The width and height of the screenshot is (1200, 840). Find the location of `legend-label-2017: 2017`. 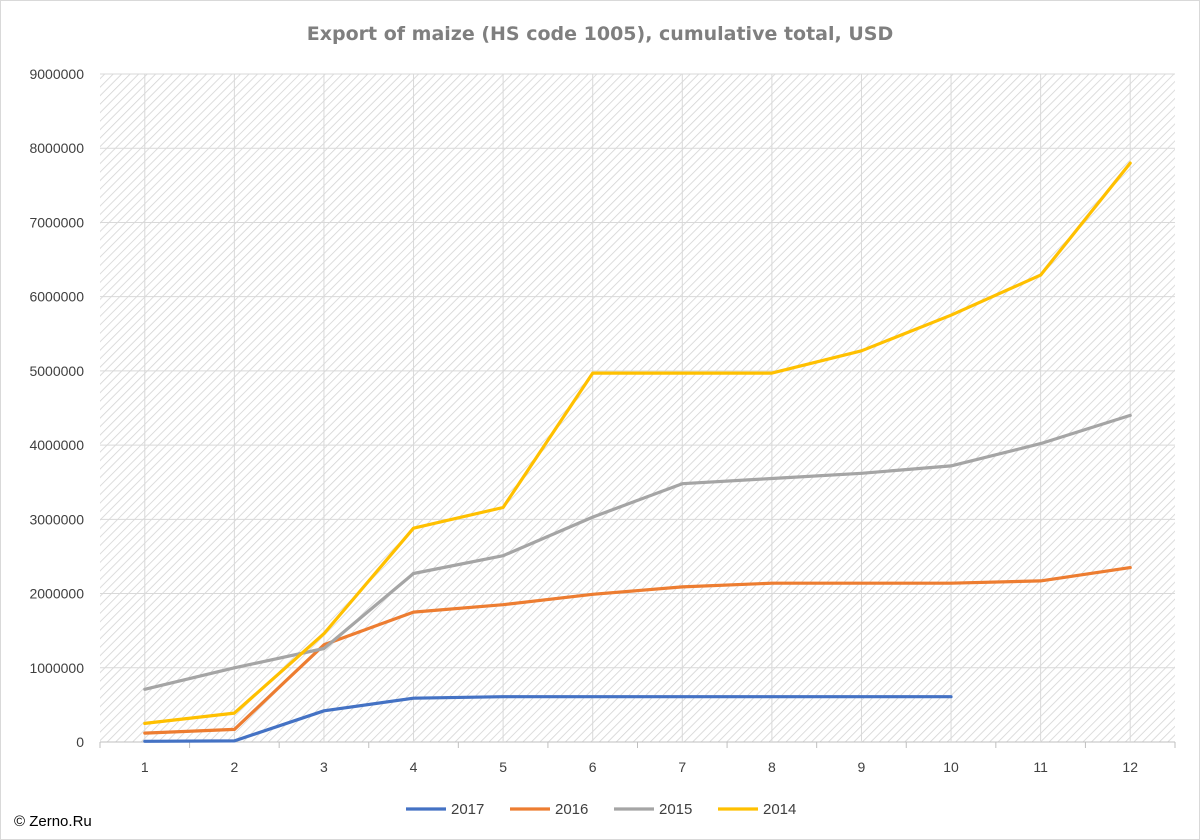

legend-label-2017: 2017 is located at coordinates (467, 809).